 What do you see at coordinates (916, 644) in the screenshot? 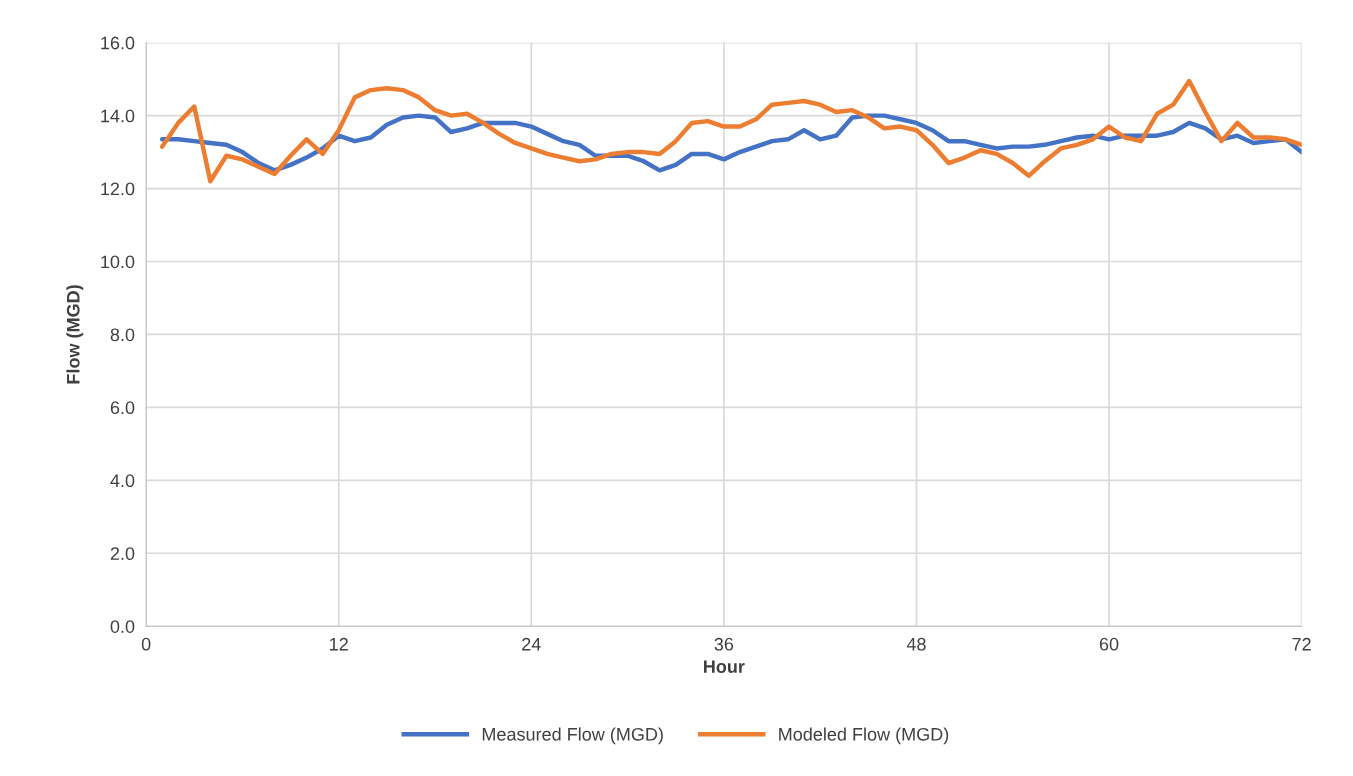
I see `x-tick-label: 48` at bounding box center [916, 644].